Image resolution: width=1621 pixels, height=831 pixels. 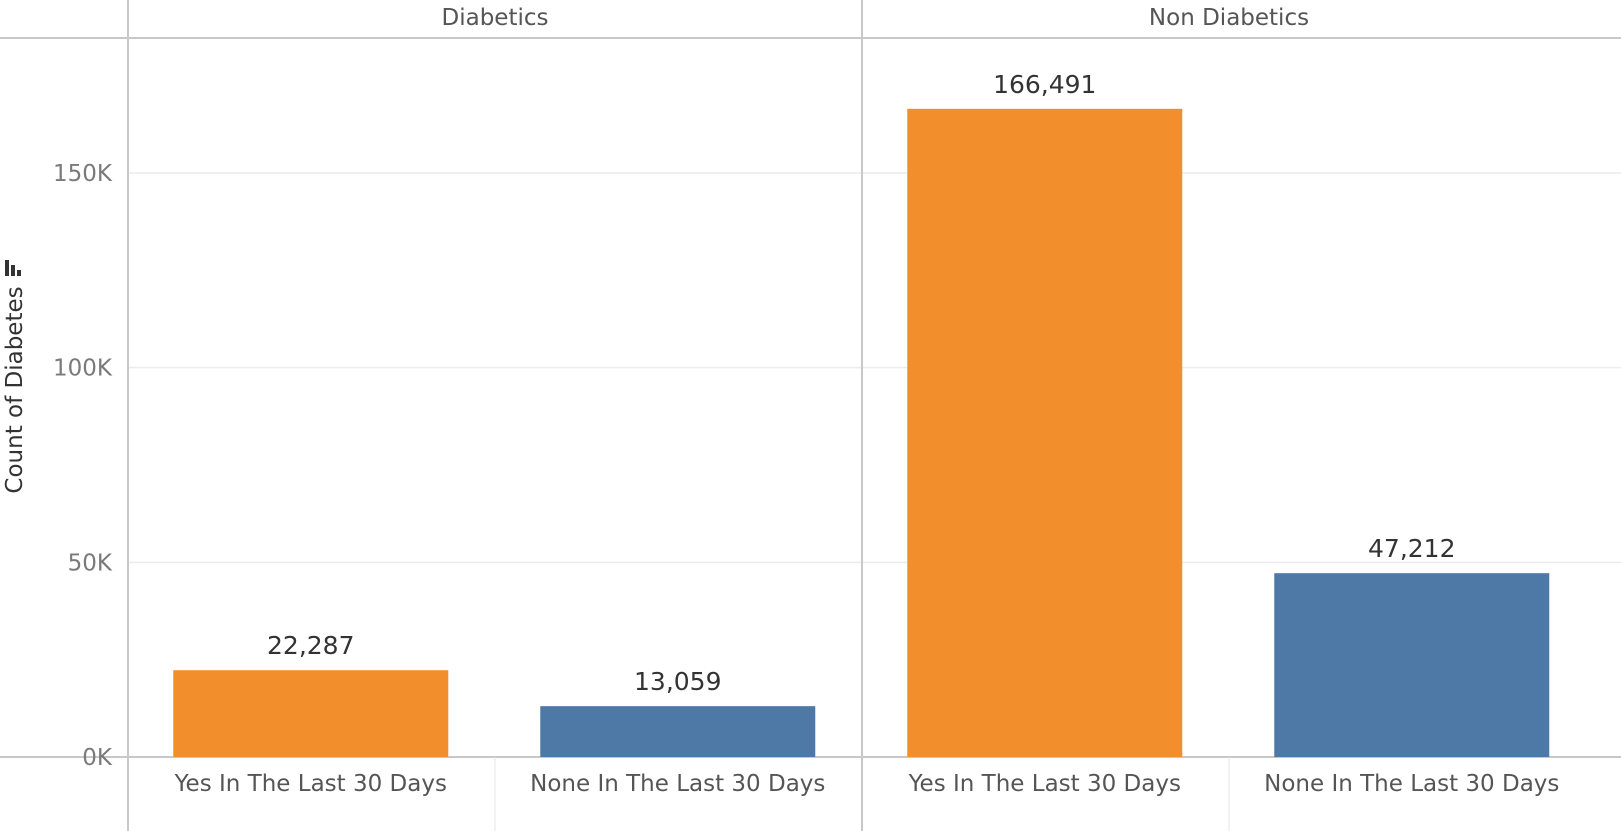 What do you see at coordinates (97, 758) in the screenshot?
I see `y-tick-label: 0K` at bounding box center [97, 758].